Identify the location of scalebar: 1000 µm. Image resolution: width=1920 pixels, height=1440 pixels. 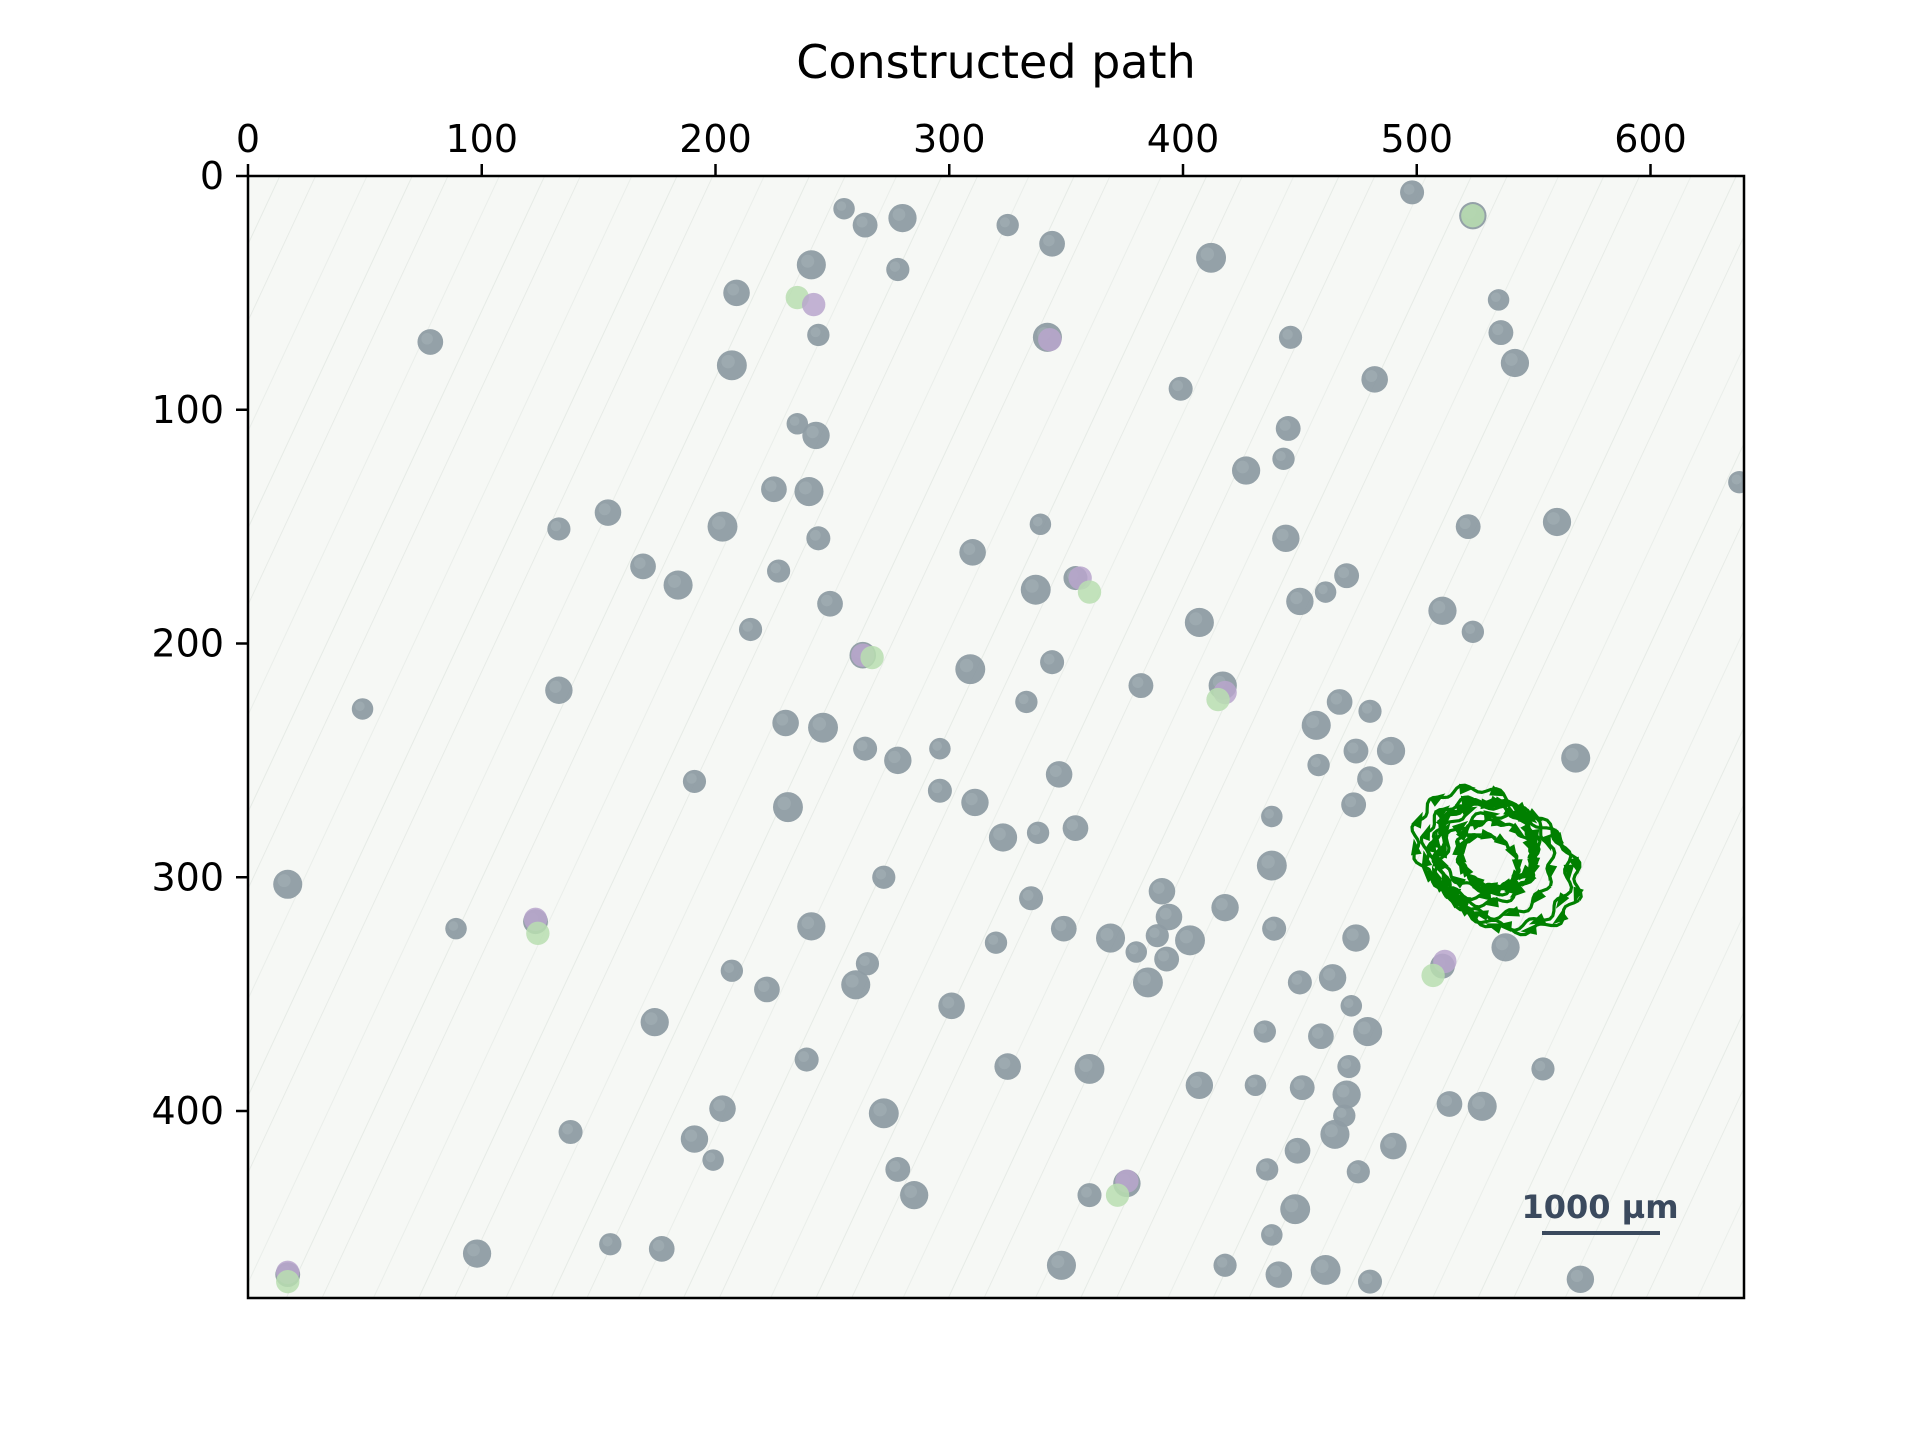
(1600, 1211).